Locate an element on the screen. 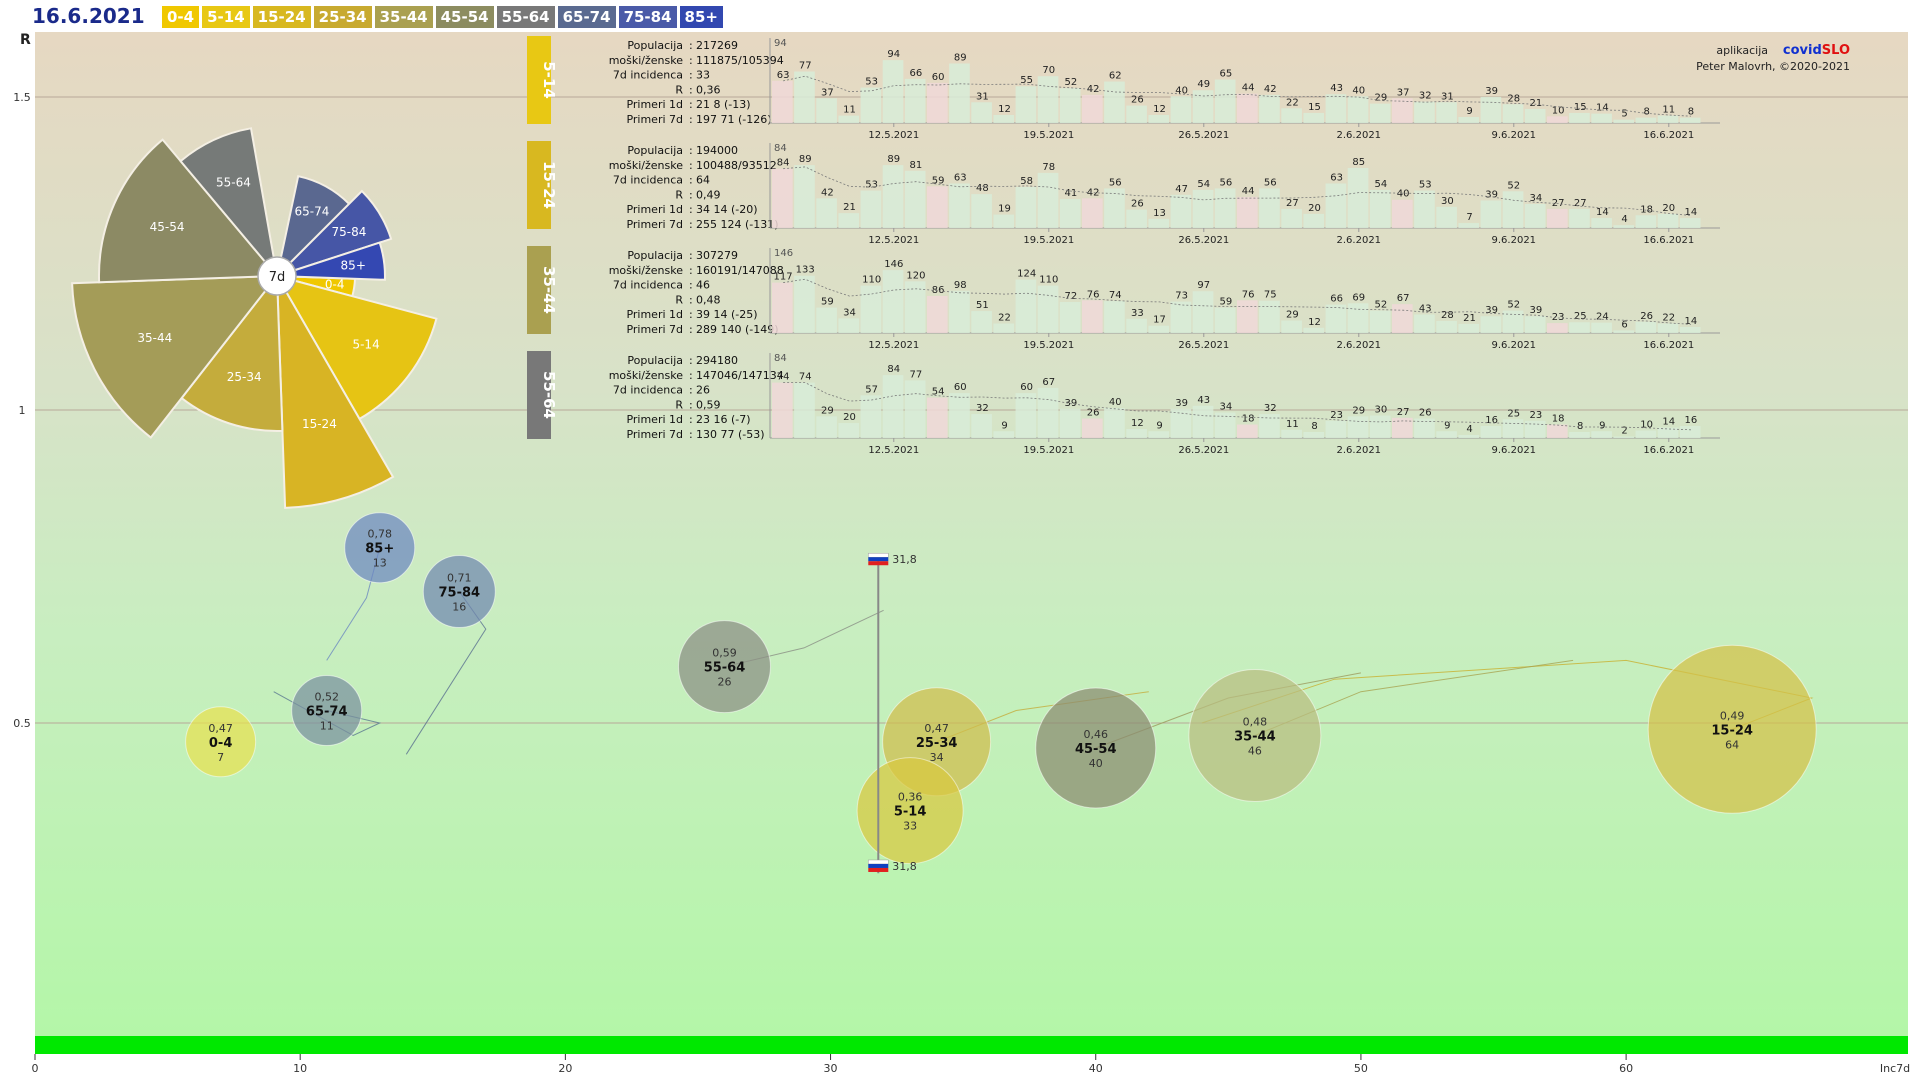 This screenshot has width=1920, height=1080. panel-stat-value: 111875/105394 is located at coordinates (740, 60).